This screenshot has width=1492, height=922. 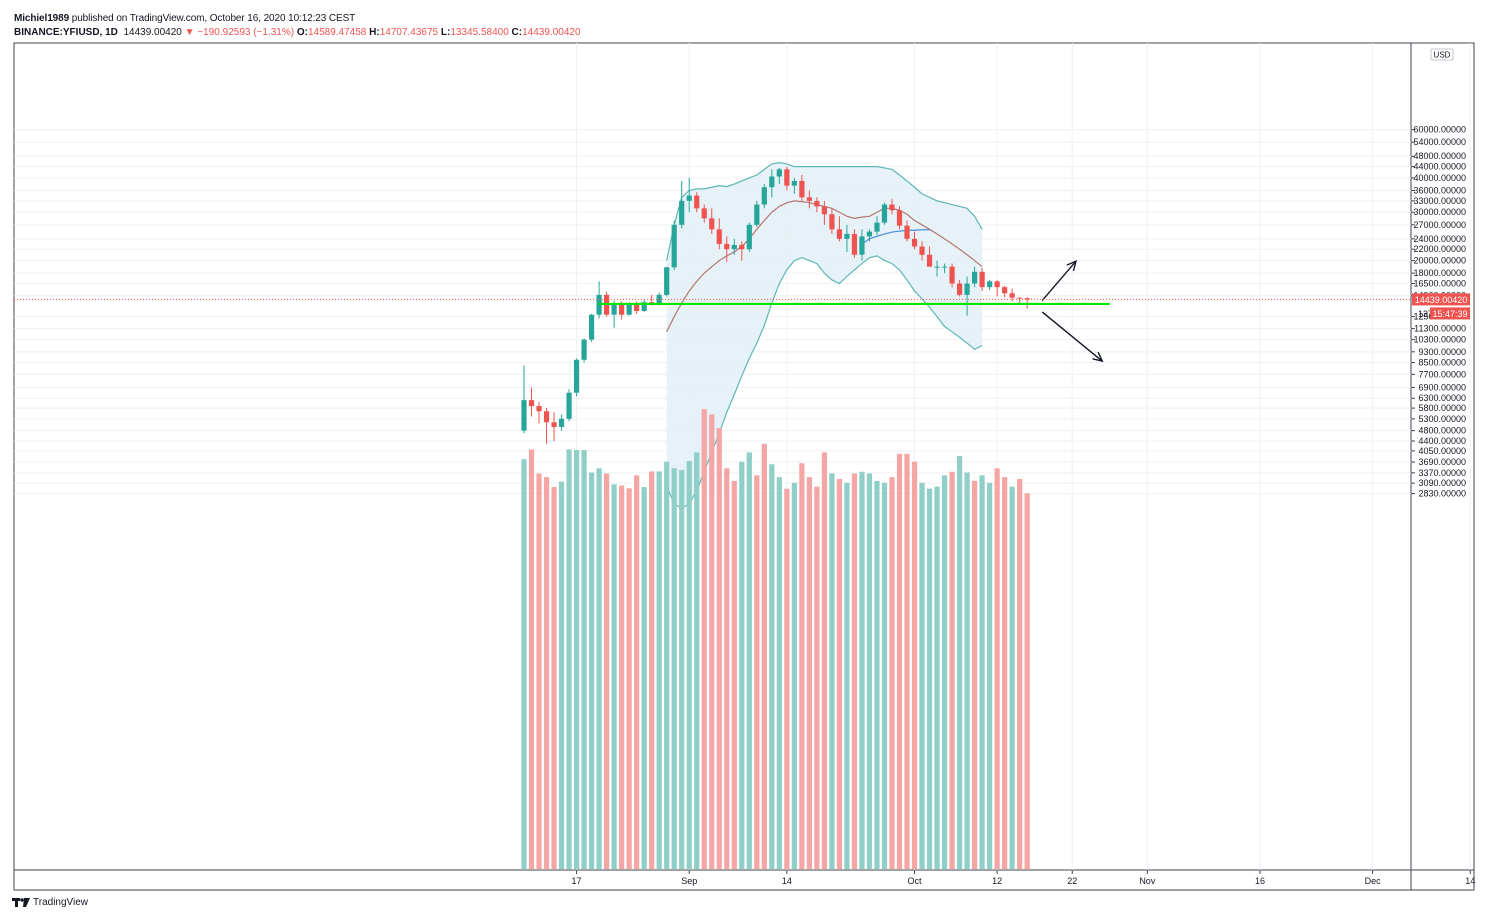 I want to click on high-label: H:, so click(x=374, y=32).